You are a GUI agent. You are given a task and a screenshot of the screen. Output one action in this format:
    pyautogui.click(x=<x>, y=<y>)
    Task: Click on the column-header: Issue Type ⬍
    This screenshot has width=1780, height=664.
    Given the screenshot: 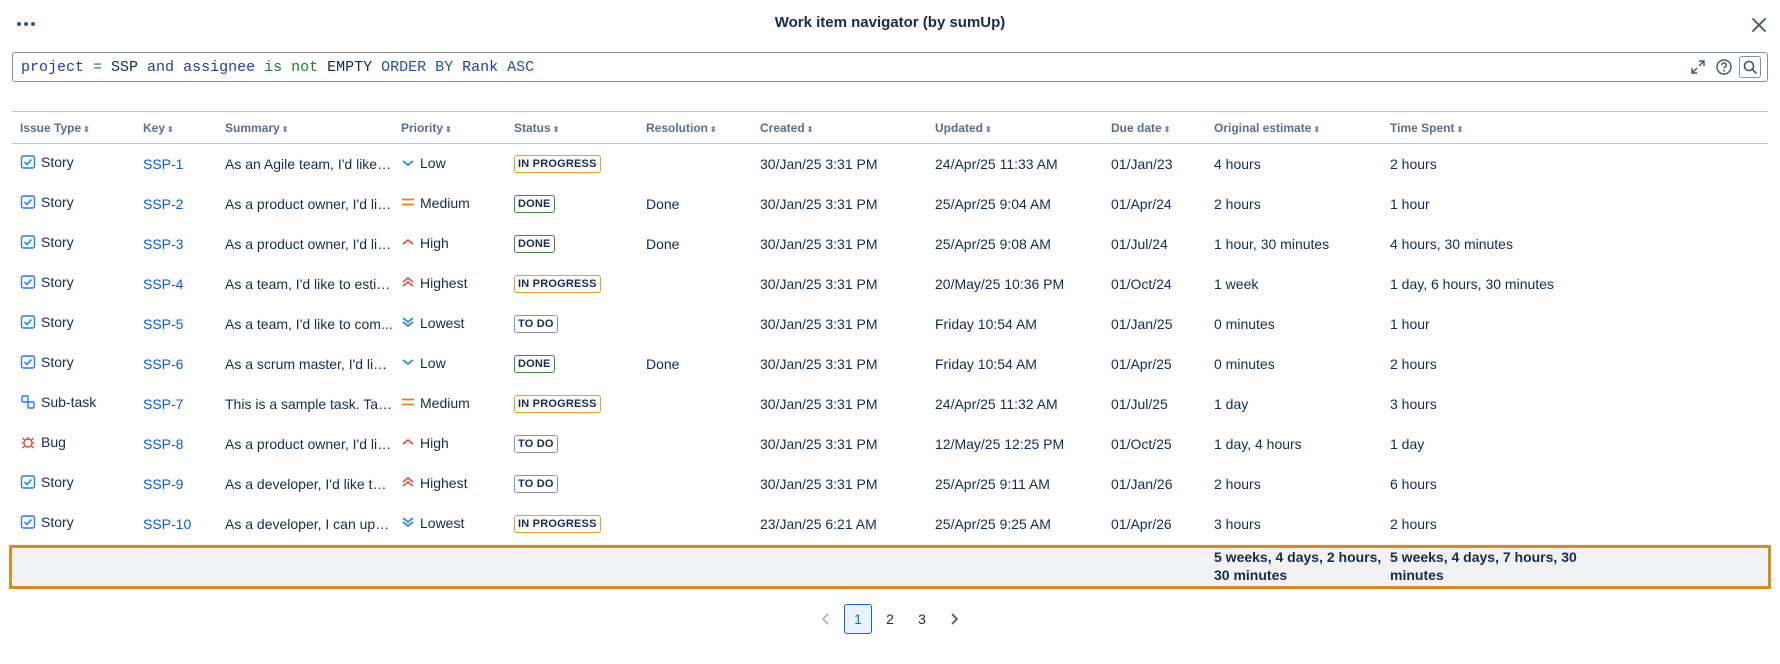 What is the action you would take?
    pyautogui.click(x=73, y=128)
    